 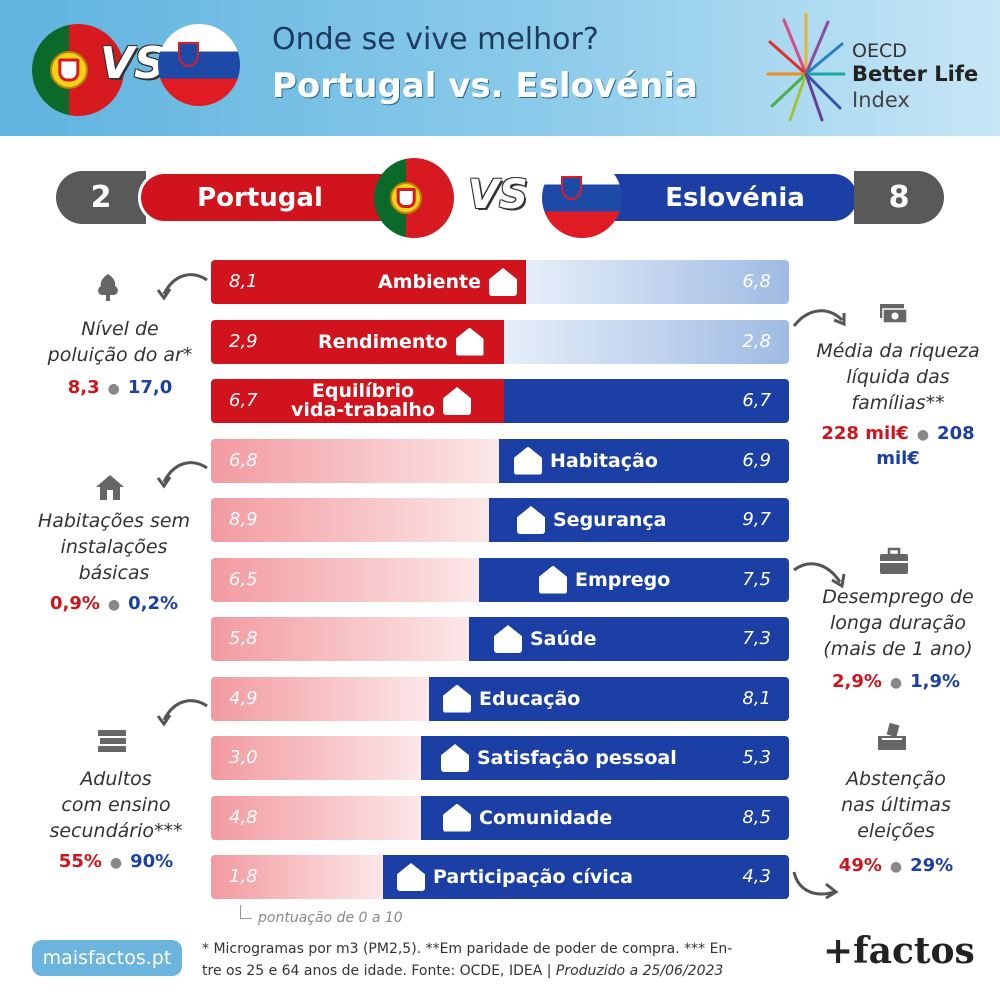 I want to click on slovenia-value: 5,3, so click(x=756, y=757).